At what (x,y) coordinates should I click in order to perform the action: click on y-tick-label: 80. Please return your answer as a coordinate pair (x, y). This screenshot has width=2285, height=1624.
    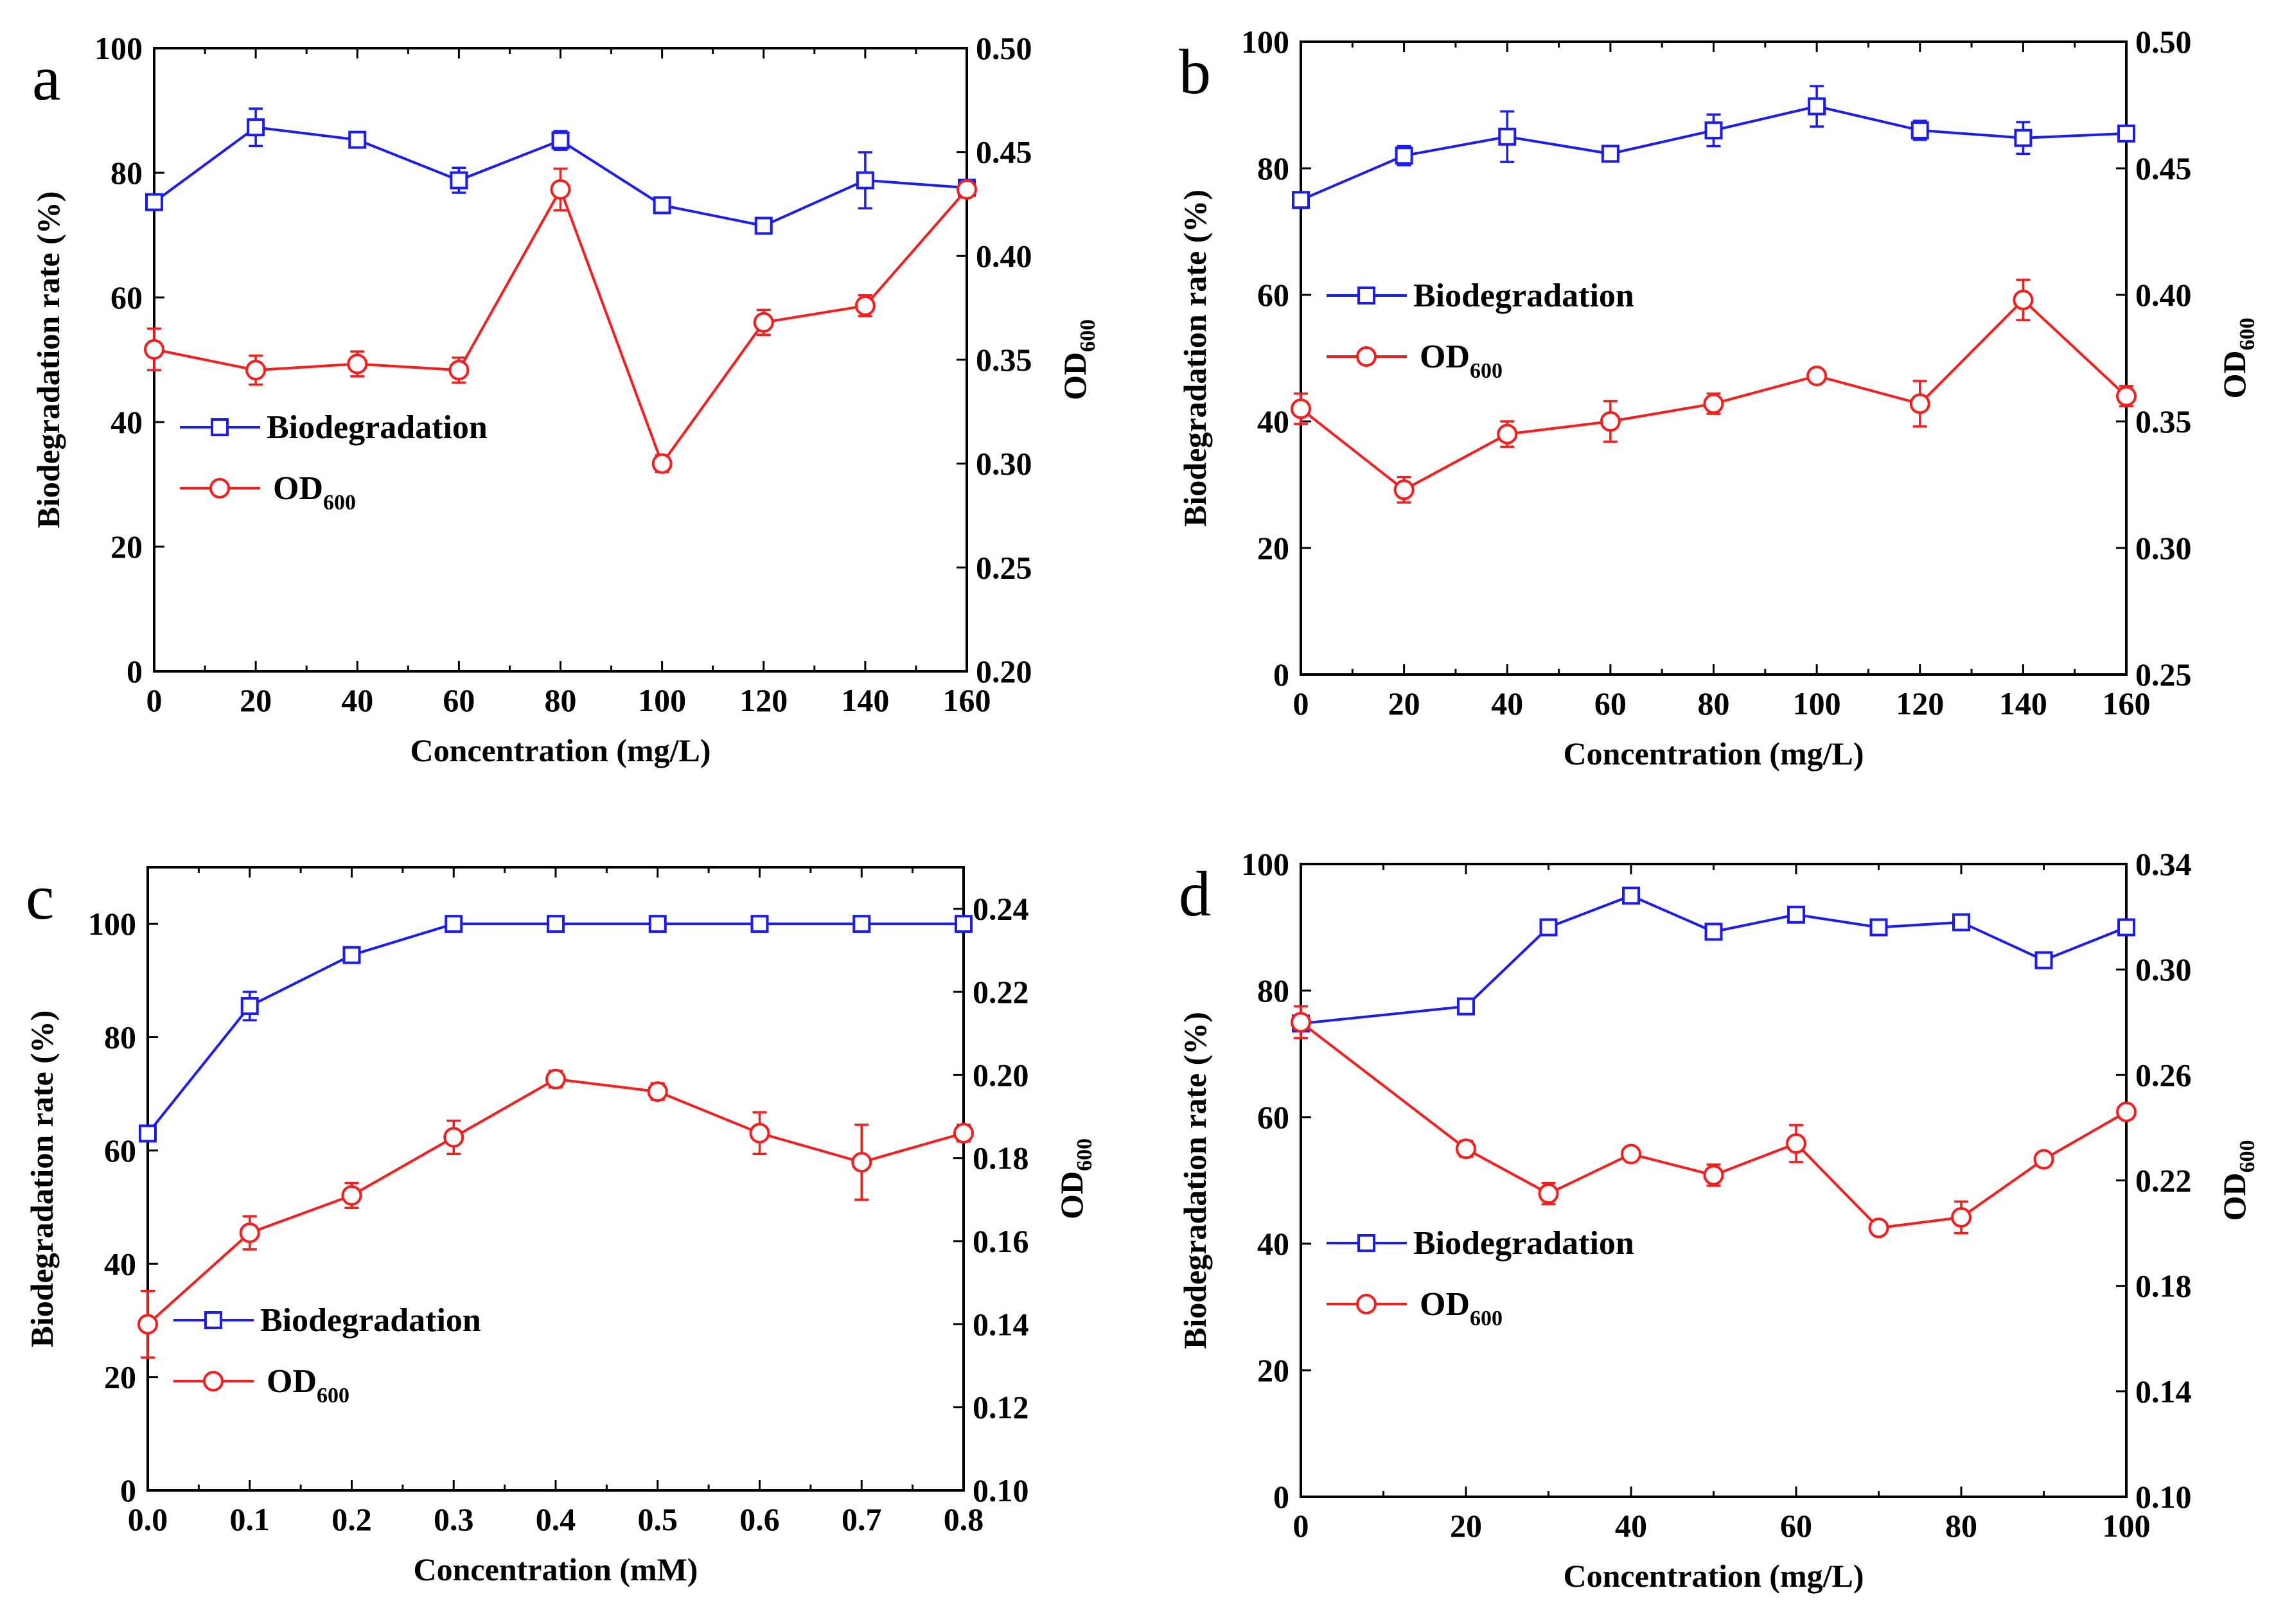
    Looking at the image, I should click on (126, 173).